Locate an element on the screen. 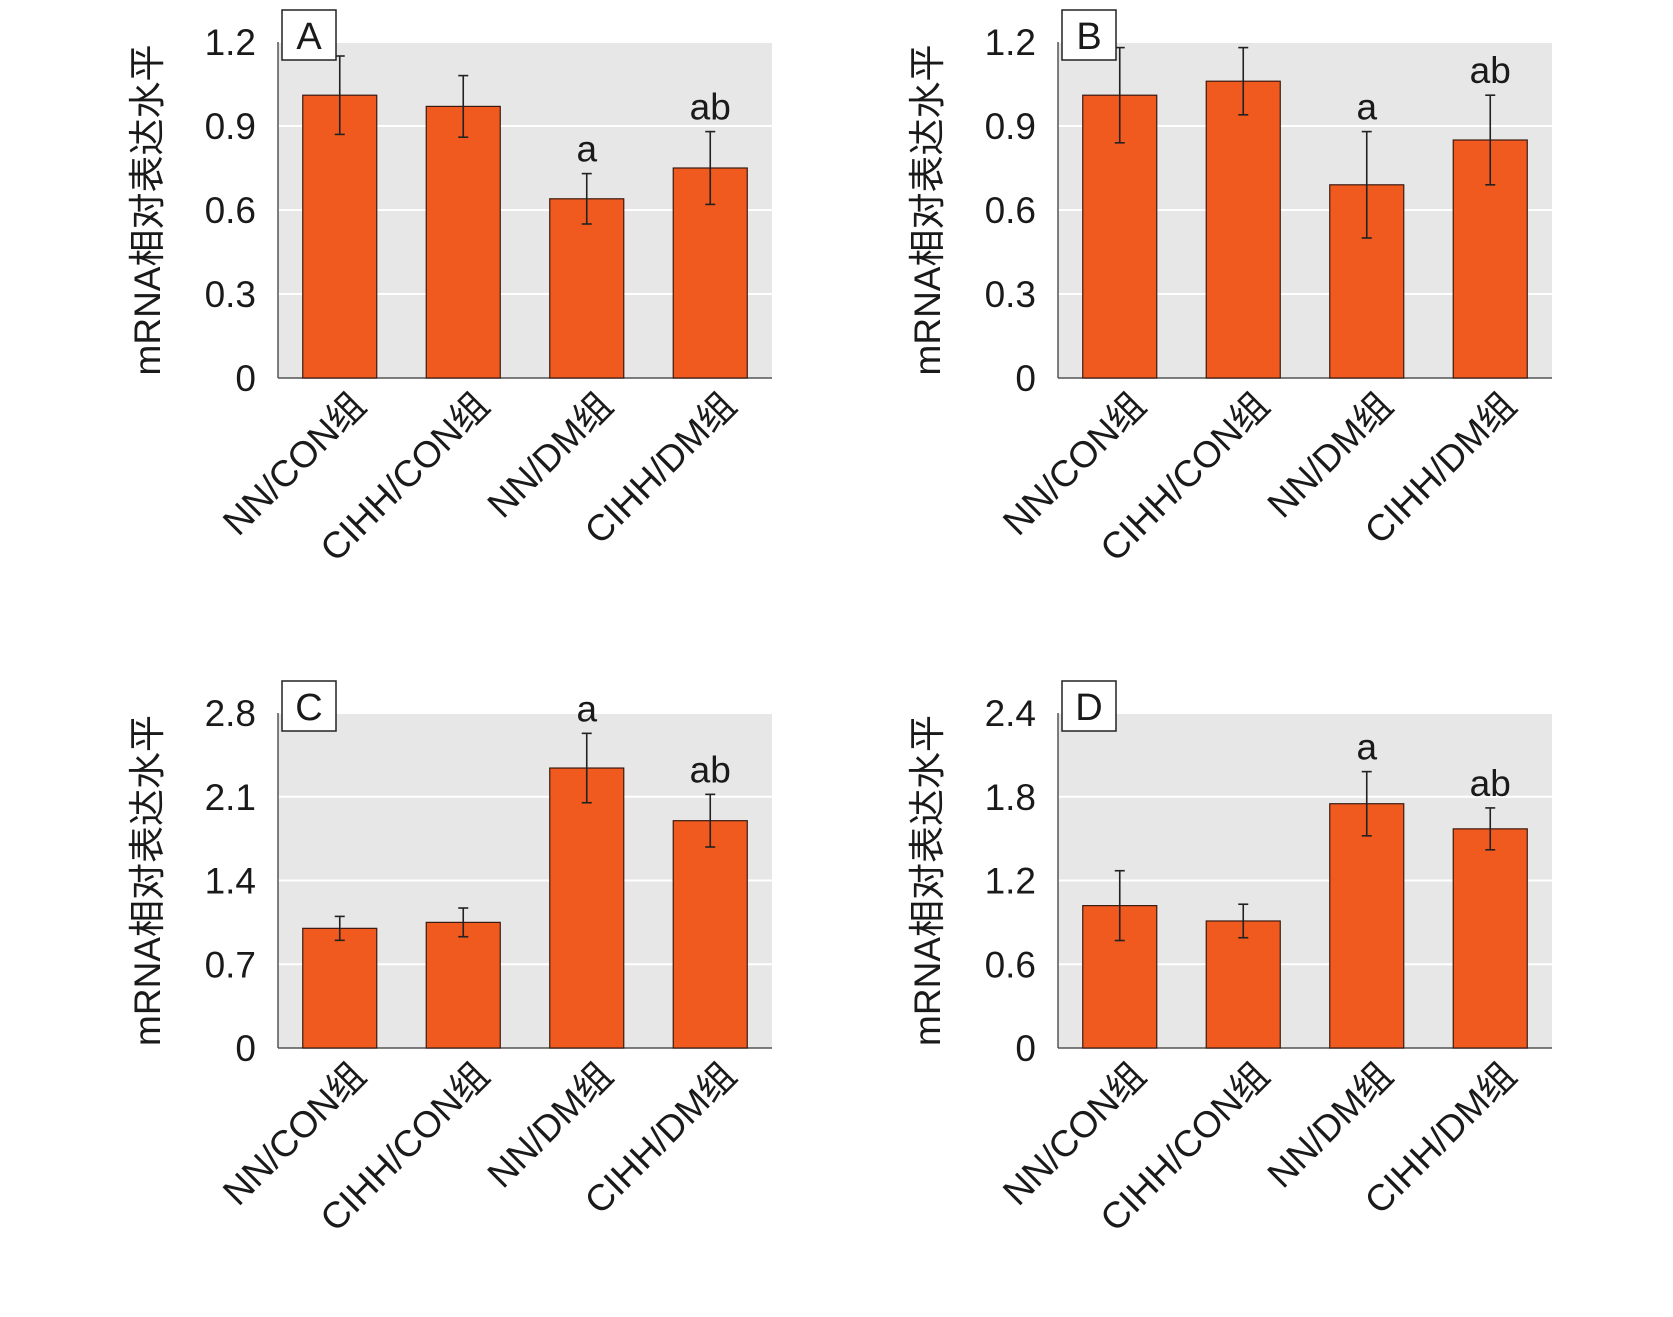 The height and width of the screenshot is (1317, 1673). panel-label: D is located at coordinates (1088, 708).